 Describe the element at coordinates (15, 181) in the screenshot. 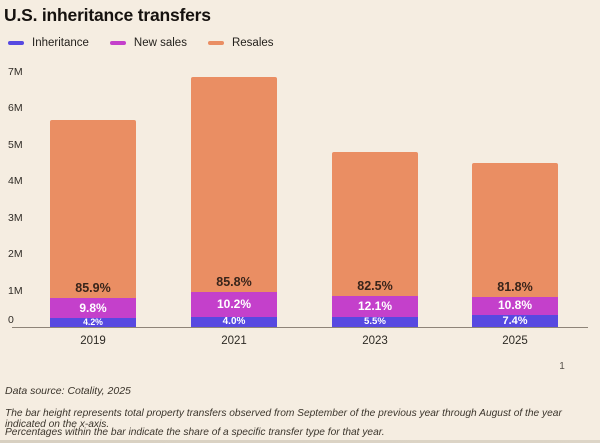

I see `y-axis-tick-label: 4M` at that location.